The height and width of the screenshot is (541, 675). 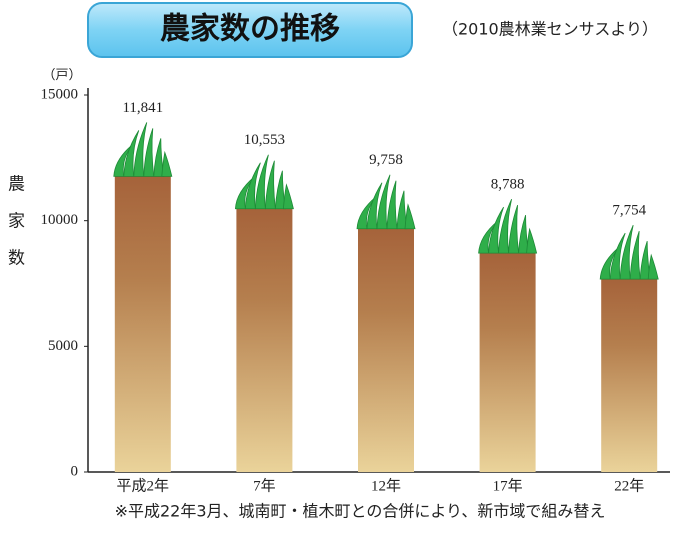 What do you see at coordinates (264, 485) in the screenshot?
I see `x-tick-label: 7年` at bounding box center [264, 485].